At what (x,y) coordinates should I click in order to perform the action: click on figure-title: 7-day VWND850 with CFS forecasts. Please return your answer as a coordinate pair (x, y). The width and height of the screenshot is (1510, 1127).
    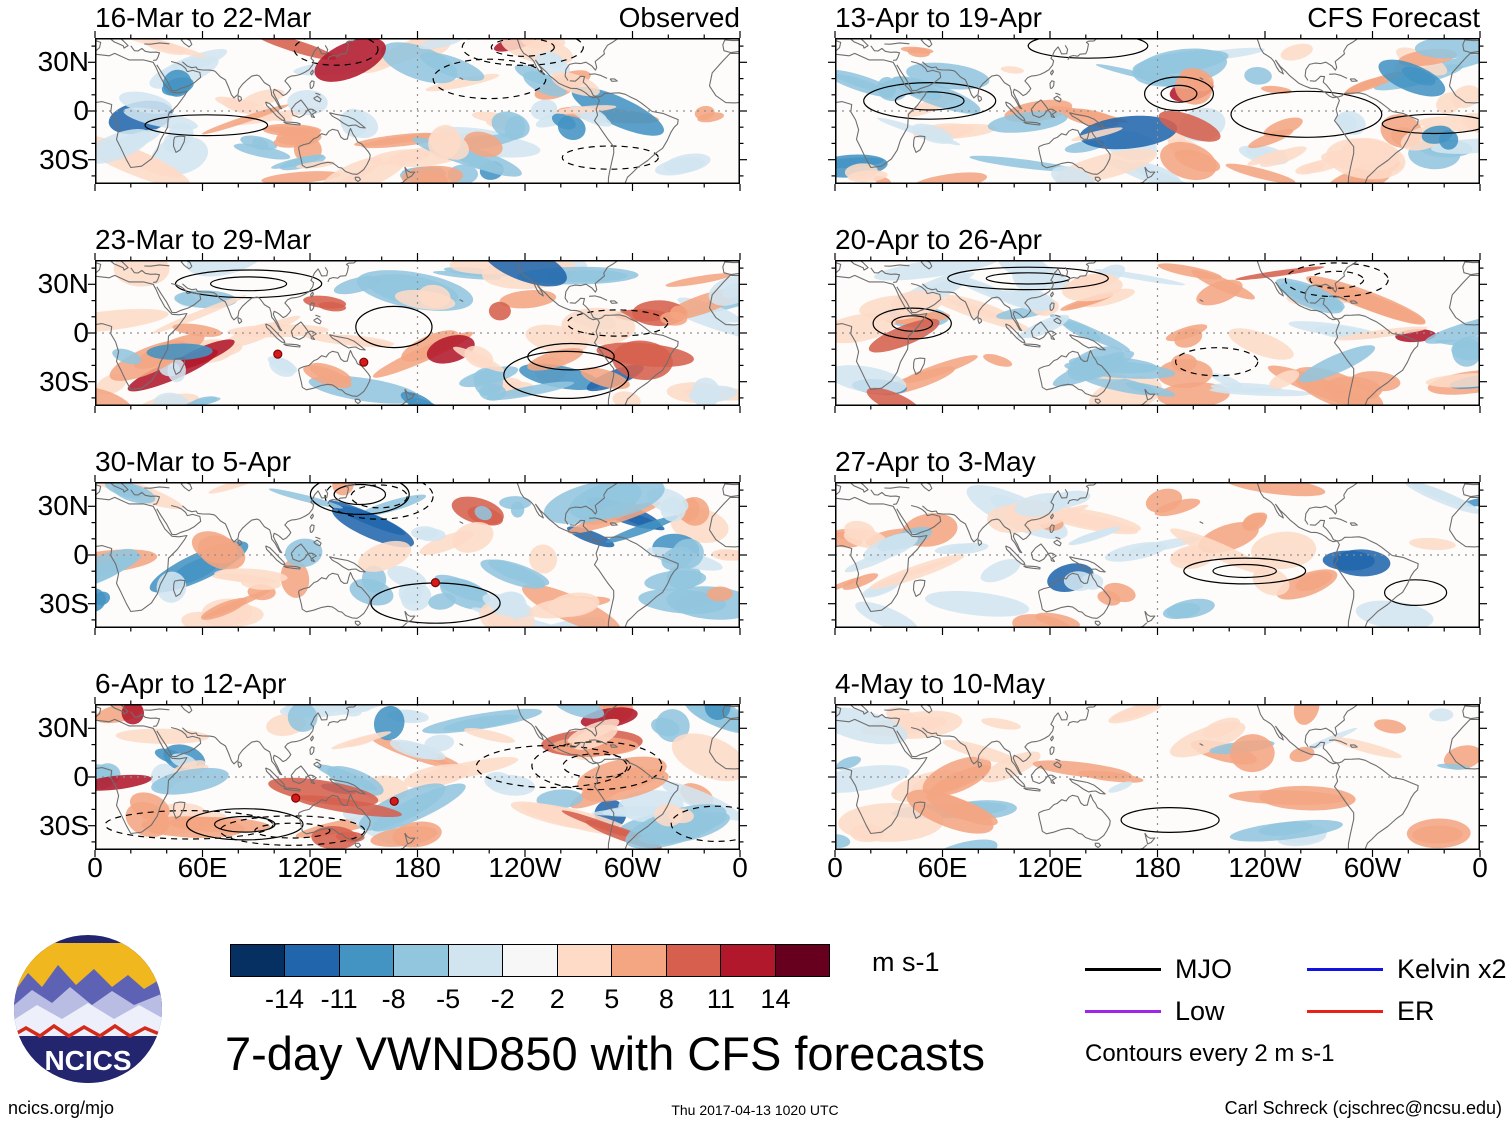
    Looking at the image, I should click on (605, 1053).